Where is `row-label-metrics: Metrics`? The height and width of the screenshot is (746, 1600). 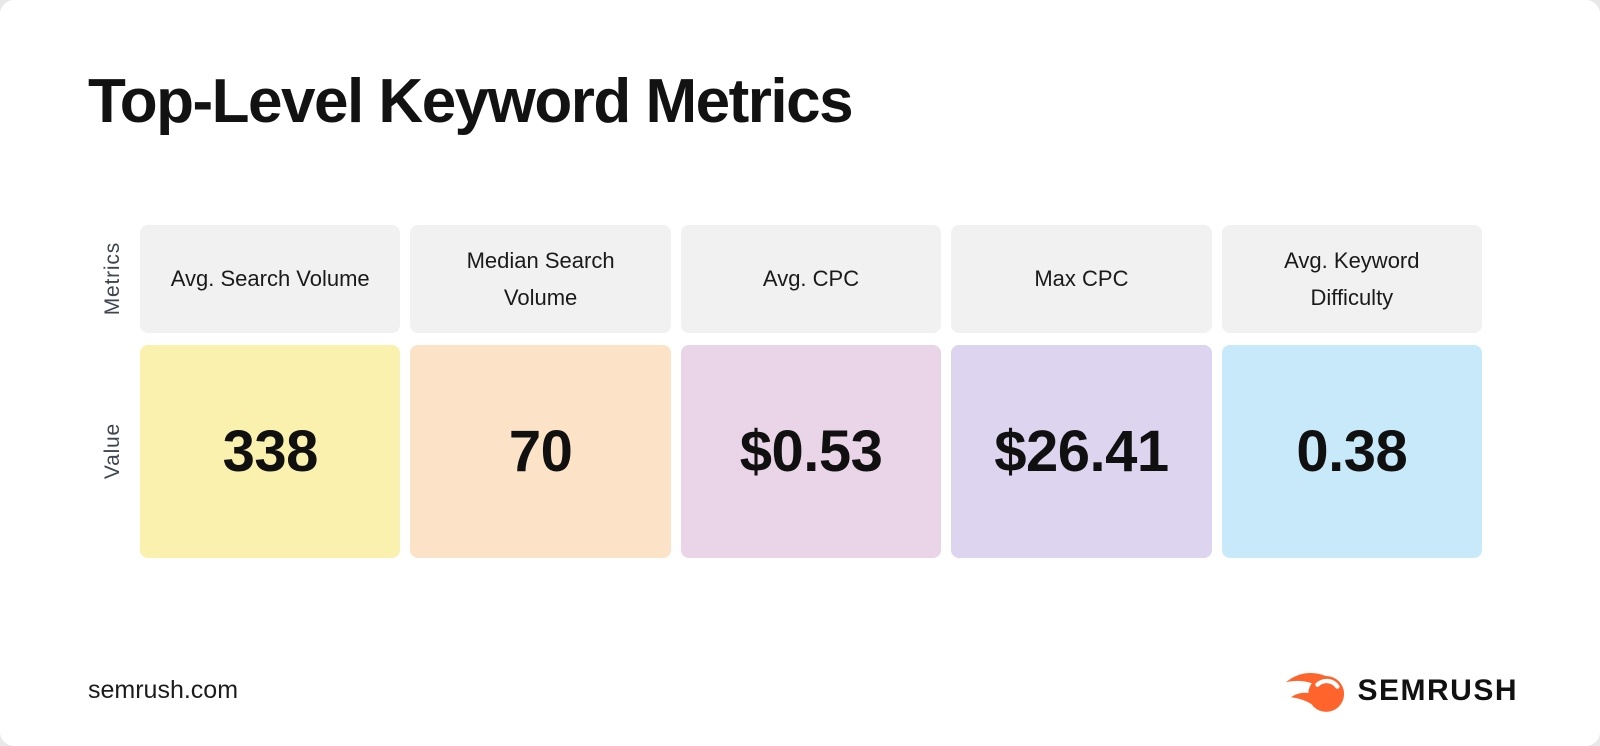
row-label-metrics: Metrics is located at coordinates (112, 279).